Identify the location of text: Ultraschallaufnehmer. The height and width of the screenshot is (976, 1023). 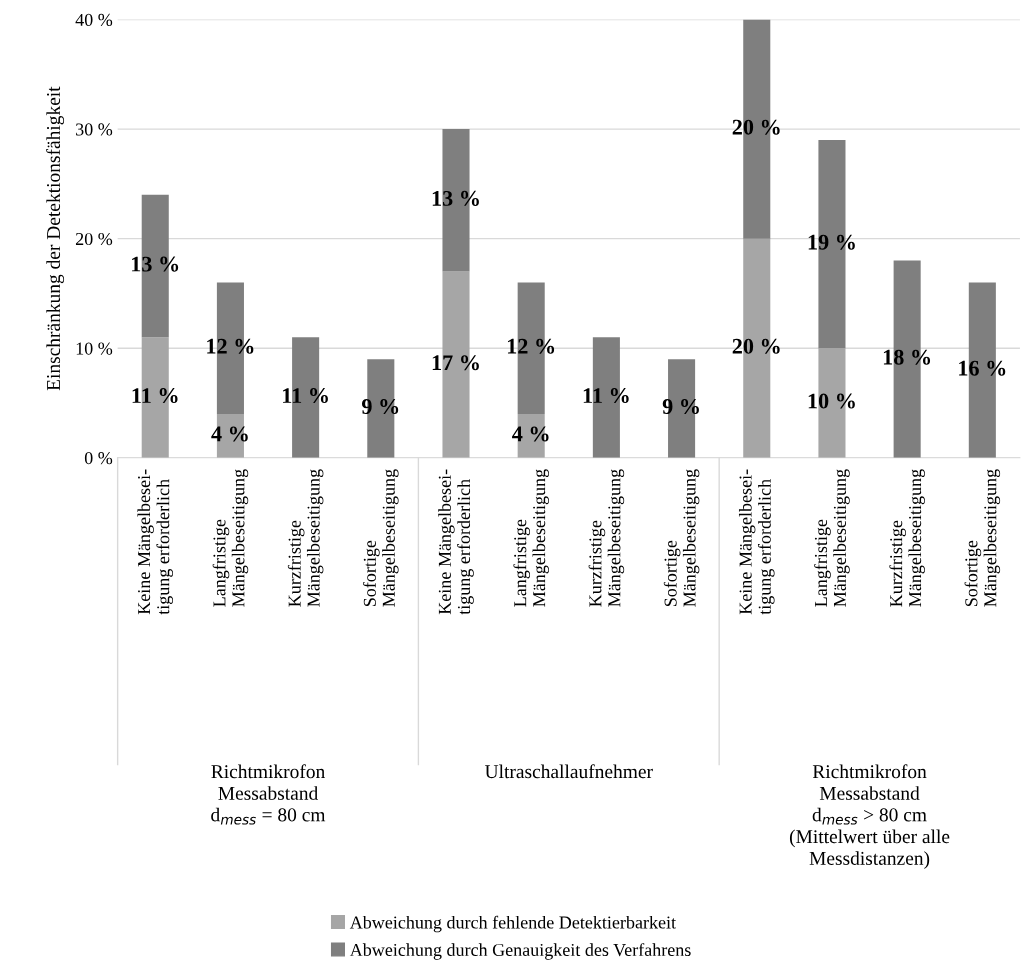
(568, 771).